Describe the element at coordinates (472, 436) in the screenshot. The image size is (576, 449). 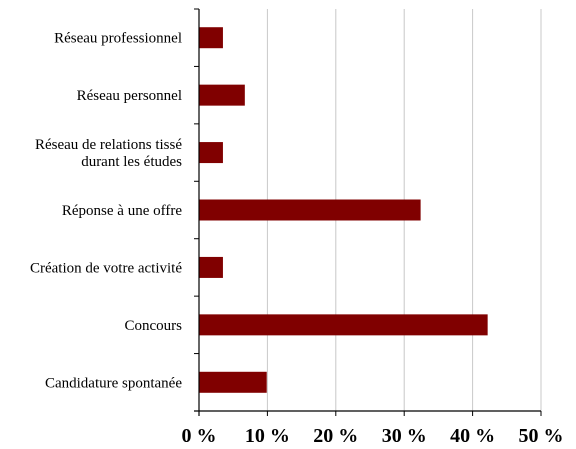
I see `x-tick-label-4: 40 %` at that location.